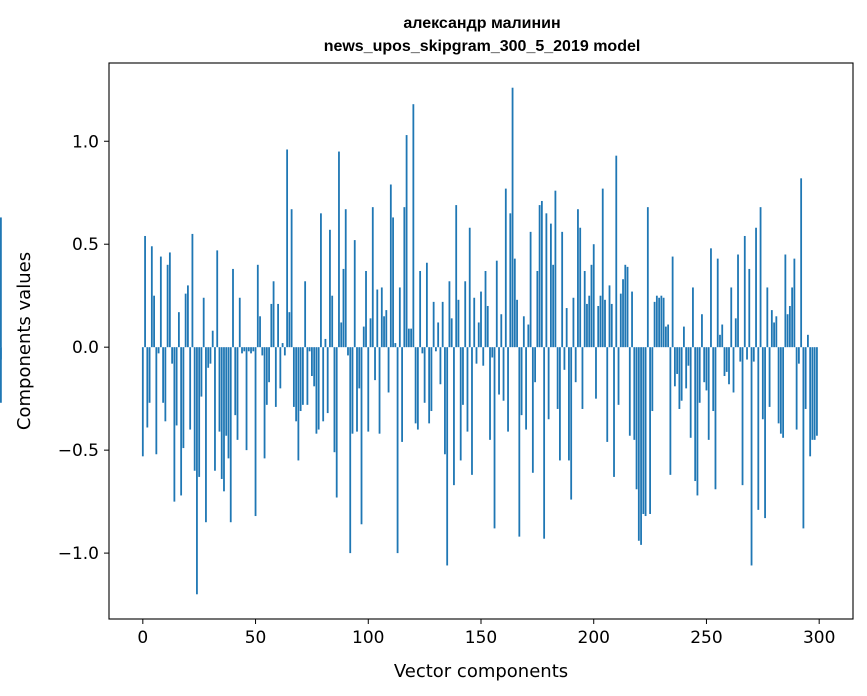 This screenshot has height=696, width=867. Describe the element at coordinates (486, 633) in the screenshot. I see `x-axis-ticks: 0 50 100 150 200 250 300` at that location.